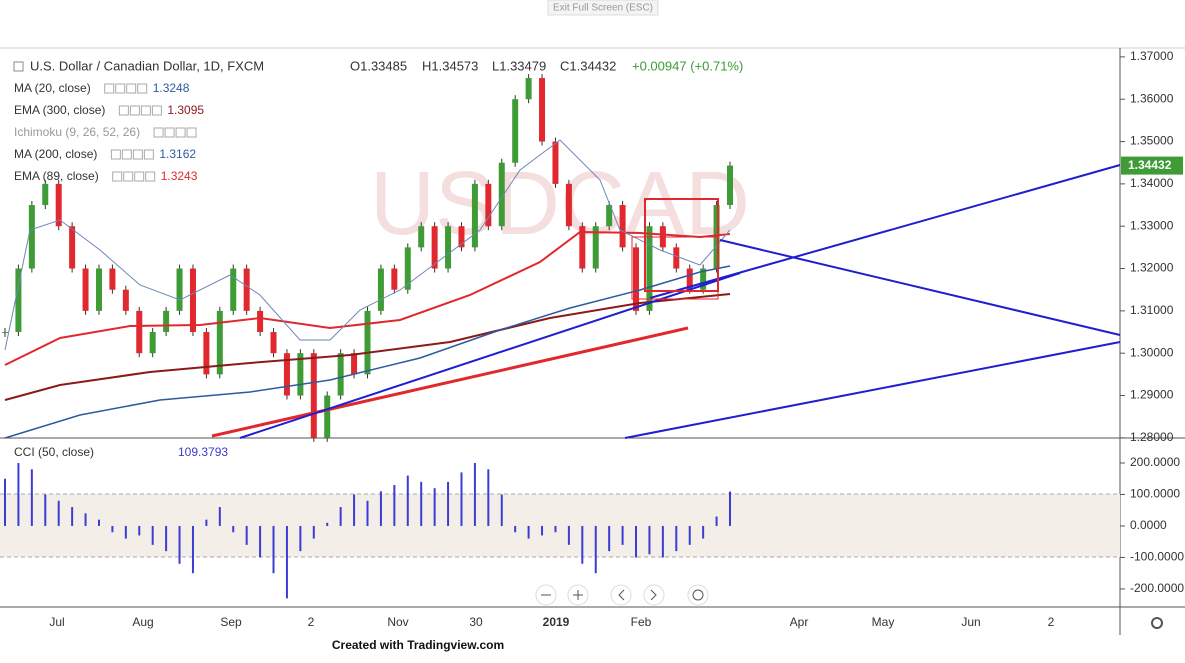 The image size is (1185, 663). Describe the element at coordinates (1157, 623) in the screenshot. I see `settings` at that location.